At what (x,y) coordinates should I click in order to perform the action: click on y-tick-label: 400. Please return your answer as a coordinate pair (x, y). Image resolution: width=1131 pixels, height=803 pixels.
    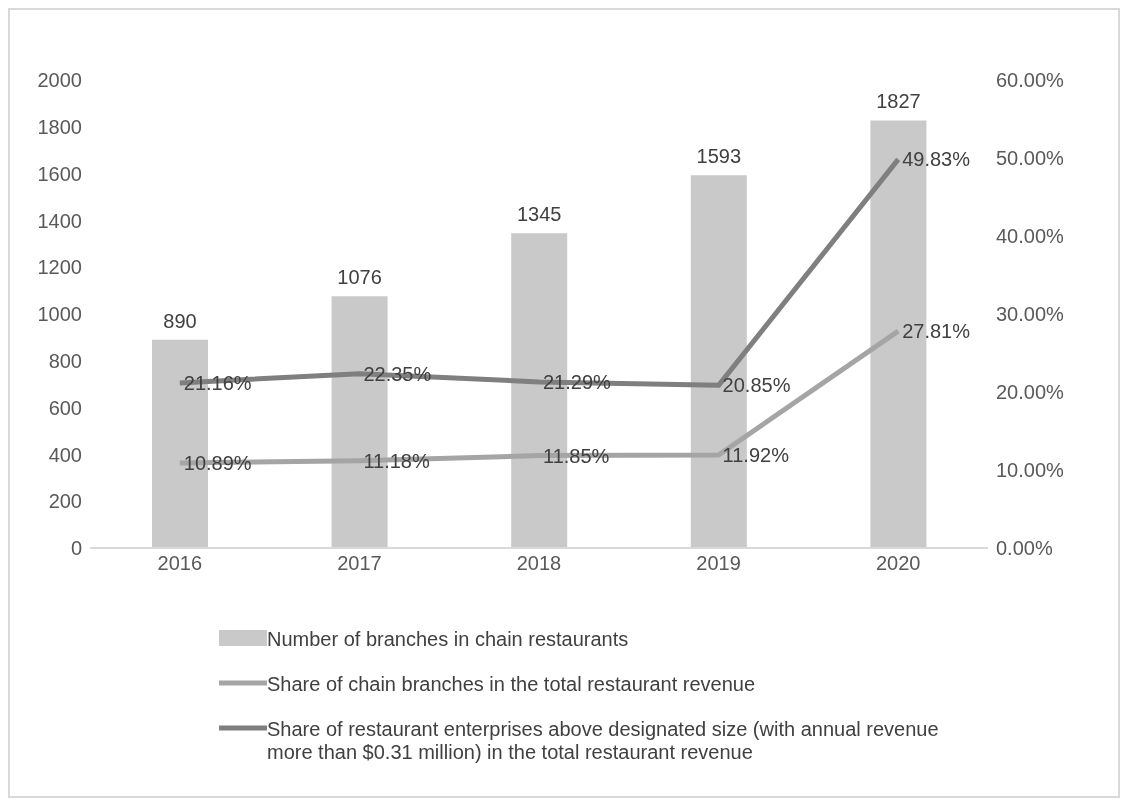
    Looking at the image, I should click on (65, 454).